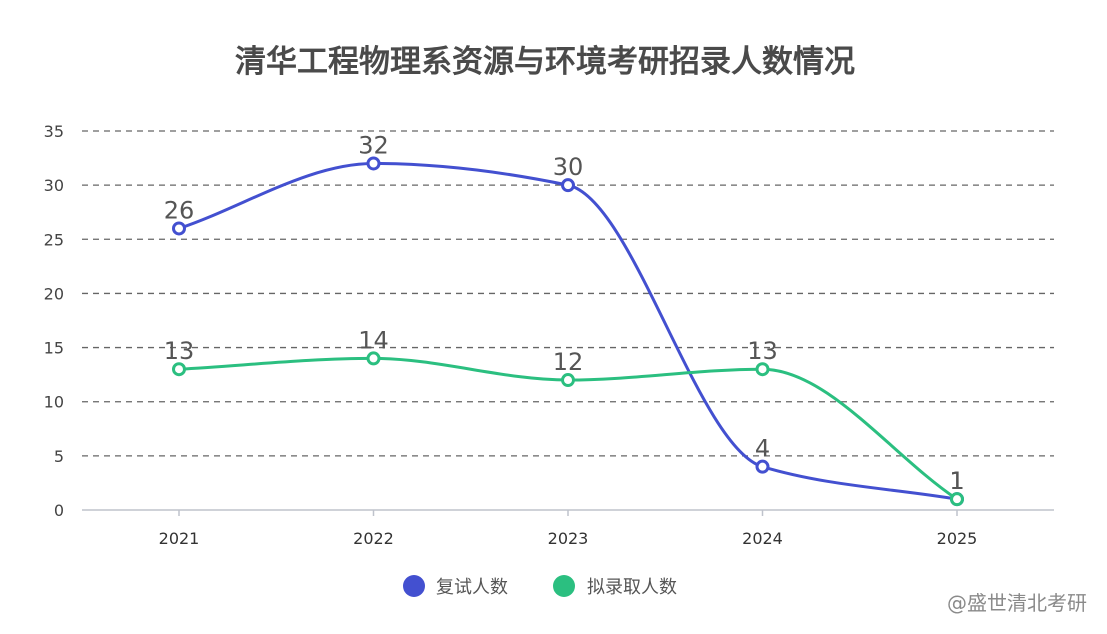 This screenshot has width=1107, height=634. I want to click on y-tick-label: 5, so click(59, 456).